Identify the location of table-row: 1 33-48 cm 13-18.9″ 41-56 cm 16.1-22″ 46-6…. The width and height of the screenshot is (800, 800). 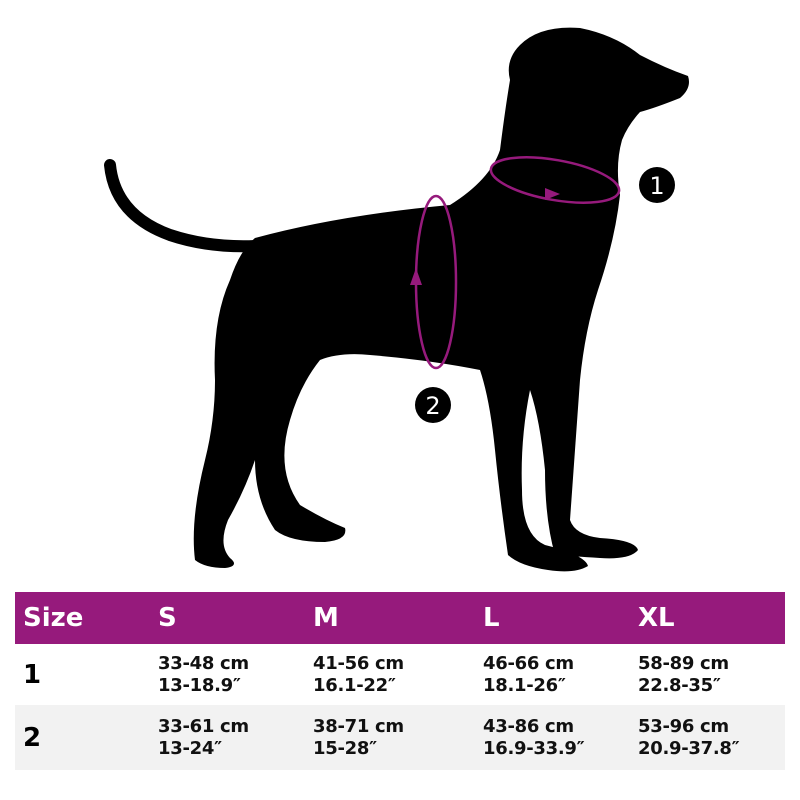
(400, 674).